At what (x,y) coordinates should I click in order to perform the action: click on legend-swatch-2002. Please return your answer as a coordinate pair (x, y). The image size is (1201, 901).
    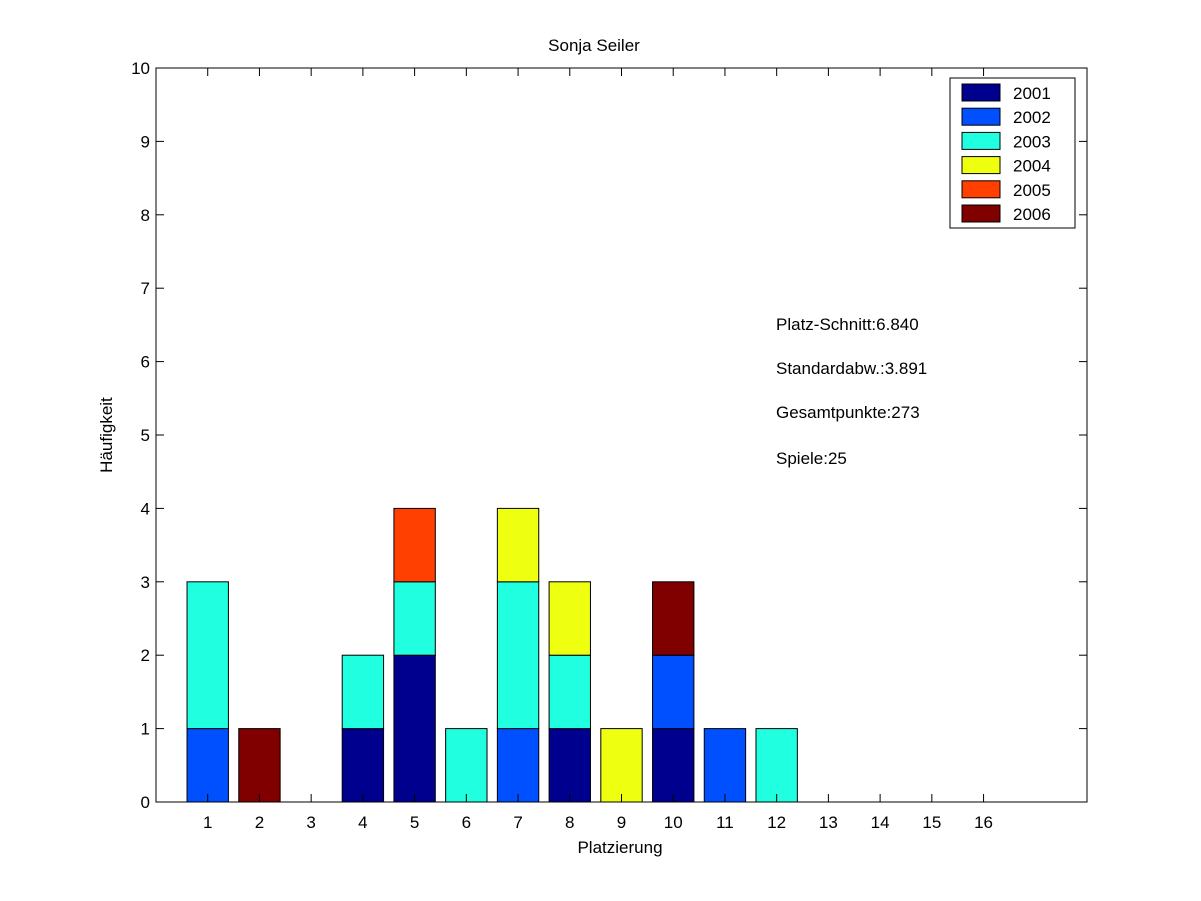
    Looking at the image, I should click on (981, 116).